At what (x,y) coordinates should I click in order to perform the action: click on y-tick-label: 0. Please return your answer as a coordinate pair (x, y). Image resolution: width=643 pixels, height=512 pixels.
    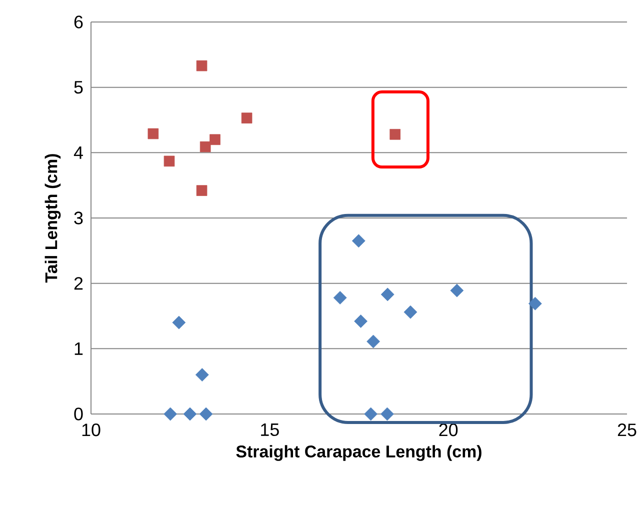
    Looking at the image, I should click on (78, 414).